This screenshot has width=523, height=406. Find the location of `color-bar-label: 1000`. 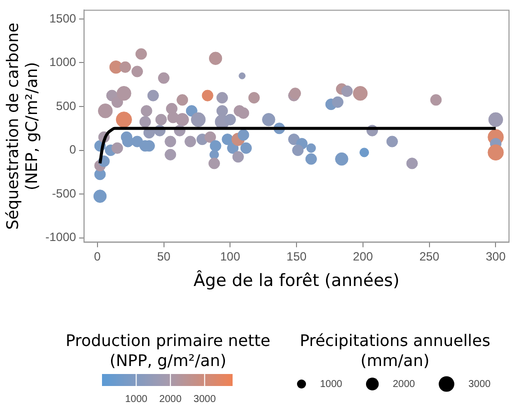

color-bar-label: 1000 is located at coordinates (136, 399).